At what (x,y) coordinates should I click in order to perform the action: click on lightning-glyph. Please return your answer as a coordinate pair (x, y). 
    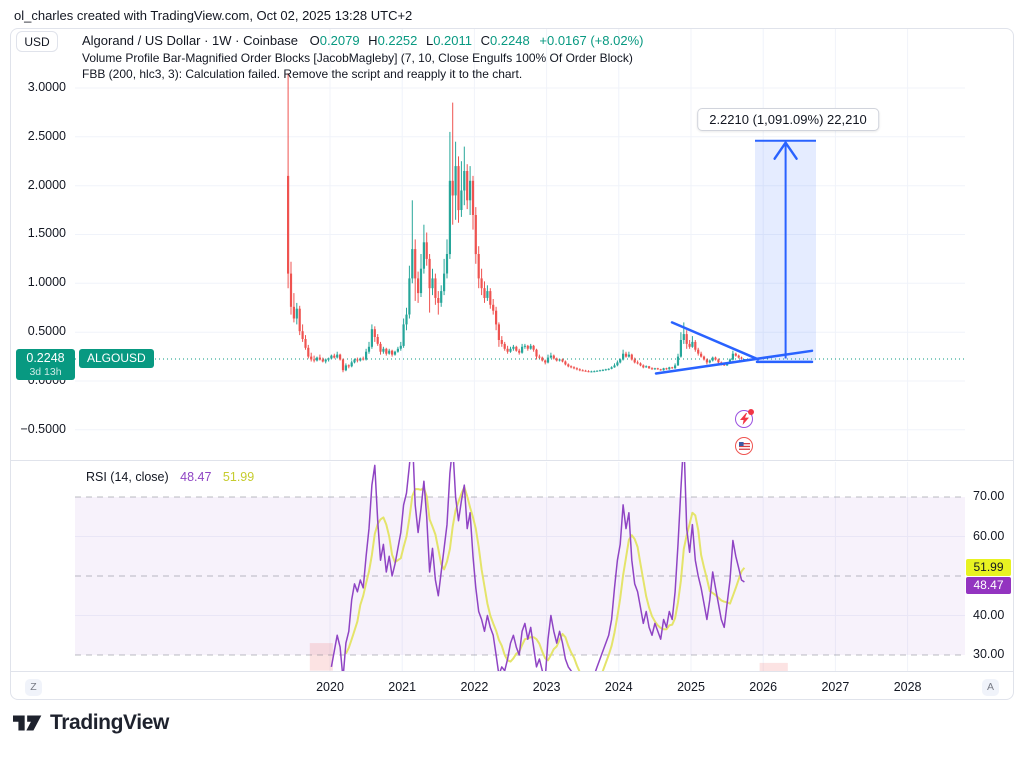
    Looking at the image, I should click on (744, 419).